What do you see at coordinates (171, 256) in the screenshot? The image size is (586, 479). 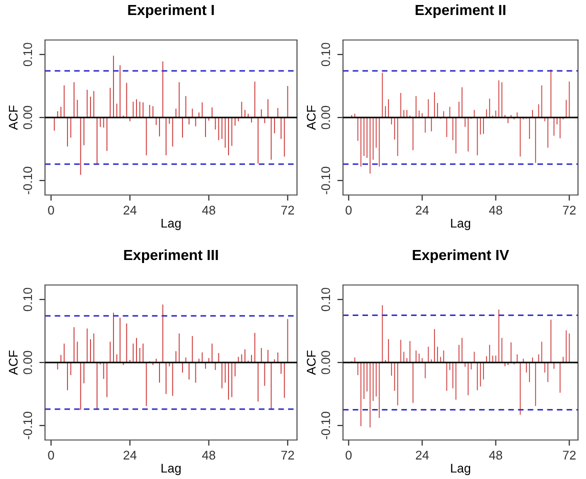 I see `chart-title: Experiment III` at bounding box center [171, 256].